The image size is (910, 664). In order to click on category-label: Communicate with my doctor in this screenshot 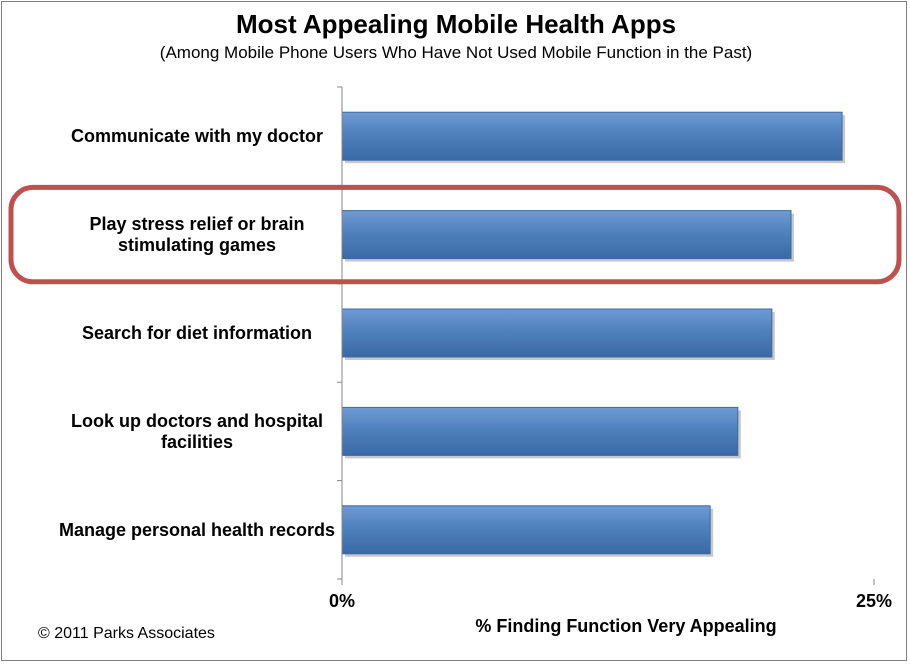, I will do `click(197, 136)`.